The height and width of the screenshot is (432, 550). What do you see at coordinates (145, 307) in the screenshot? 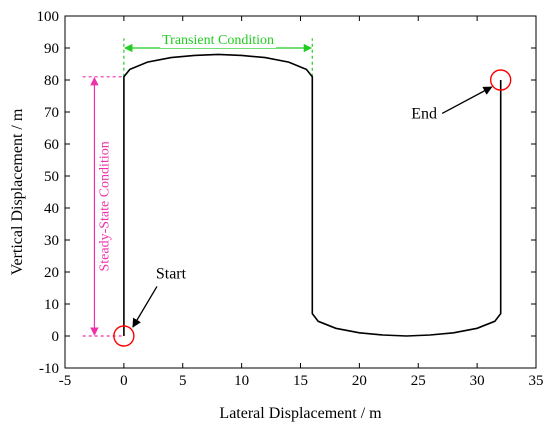
I see `start-arrow` at bounding box center [145, 307].